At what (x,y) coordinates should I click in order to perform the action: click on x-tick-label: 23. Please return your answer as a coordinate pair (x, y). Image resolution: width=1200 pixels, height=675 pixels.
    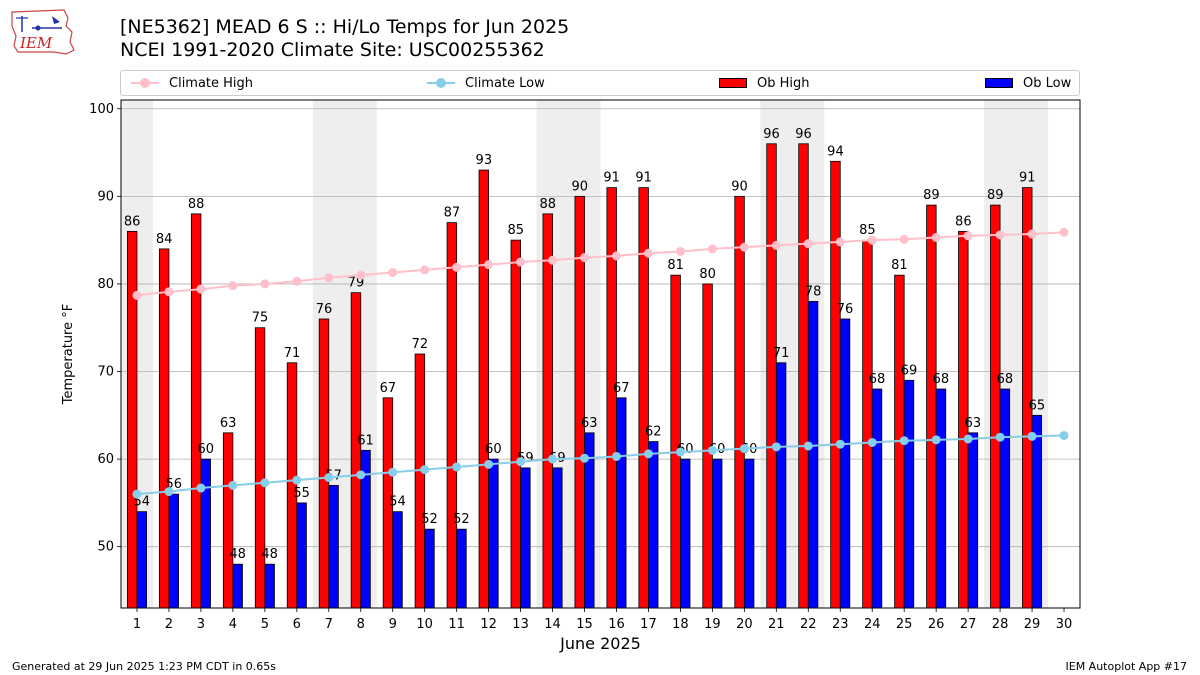
    Looking at the image, I should click on (840, 624).